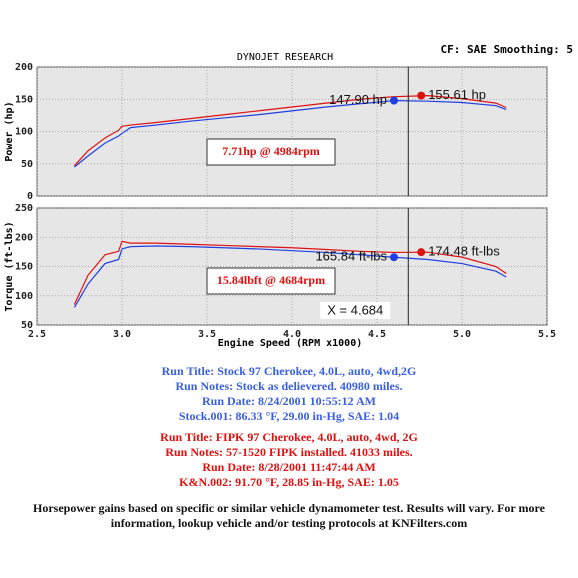  I want to click on x-tick-label: 4.0, so click(292, 334).